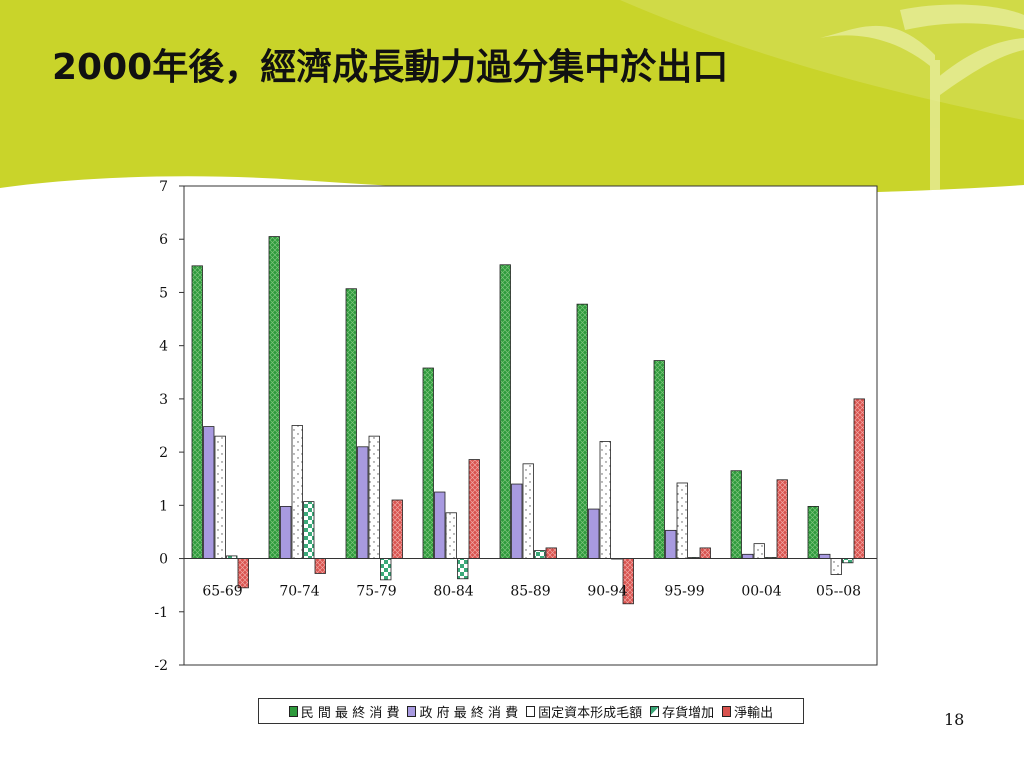 The width and height of the screenshot is (1024, 768). What do you see at coordinates (836, 566) in the screenshot?
I see `bar-fixed-capital-05--08` at bounding box center [836, 566].